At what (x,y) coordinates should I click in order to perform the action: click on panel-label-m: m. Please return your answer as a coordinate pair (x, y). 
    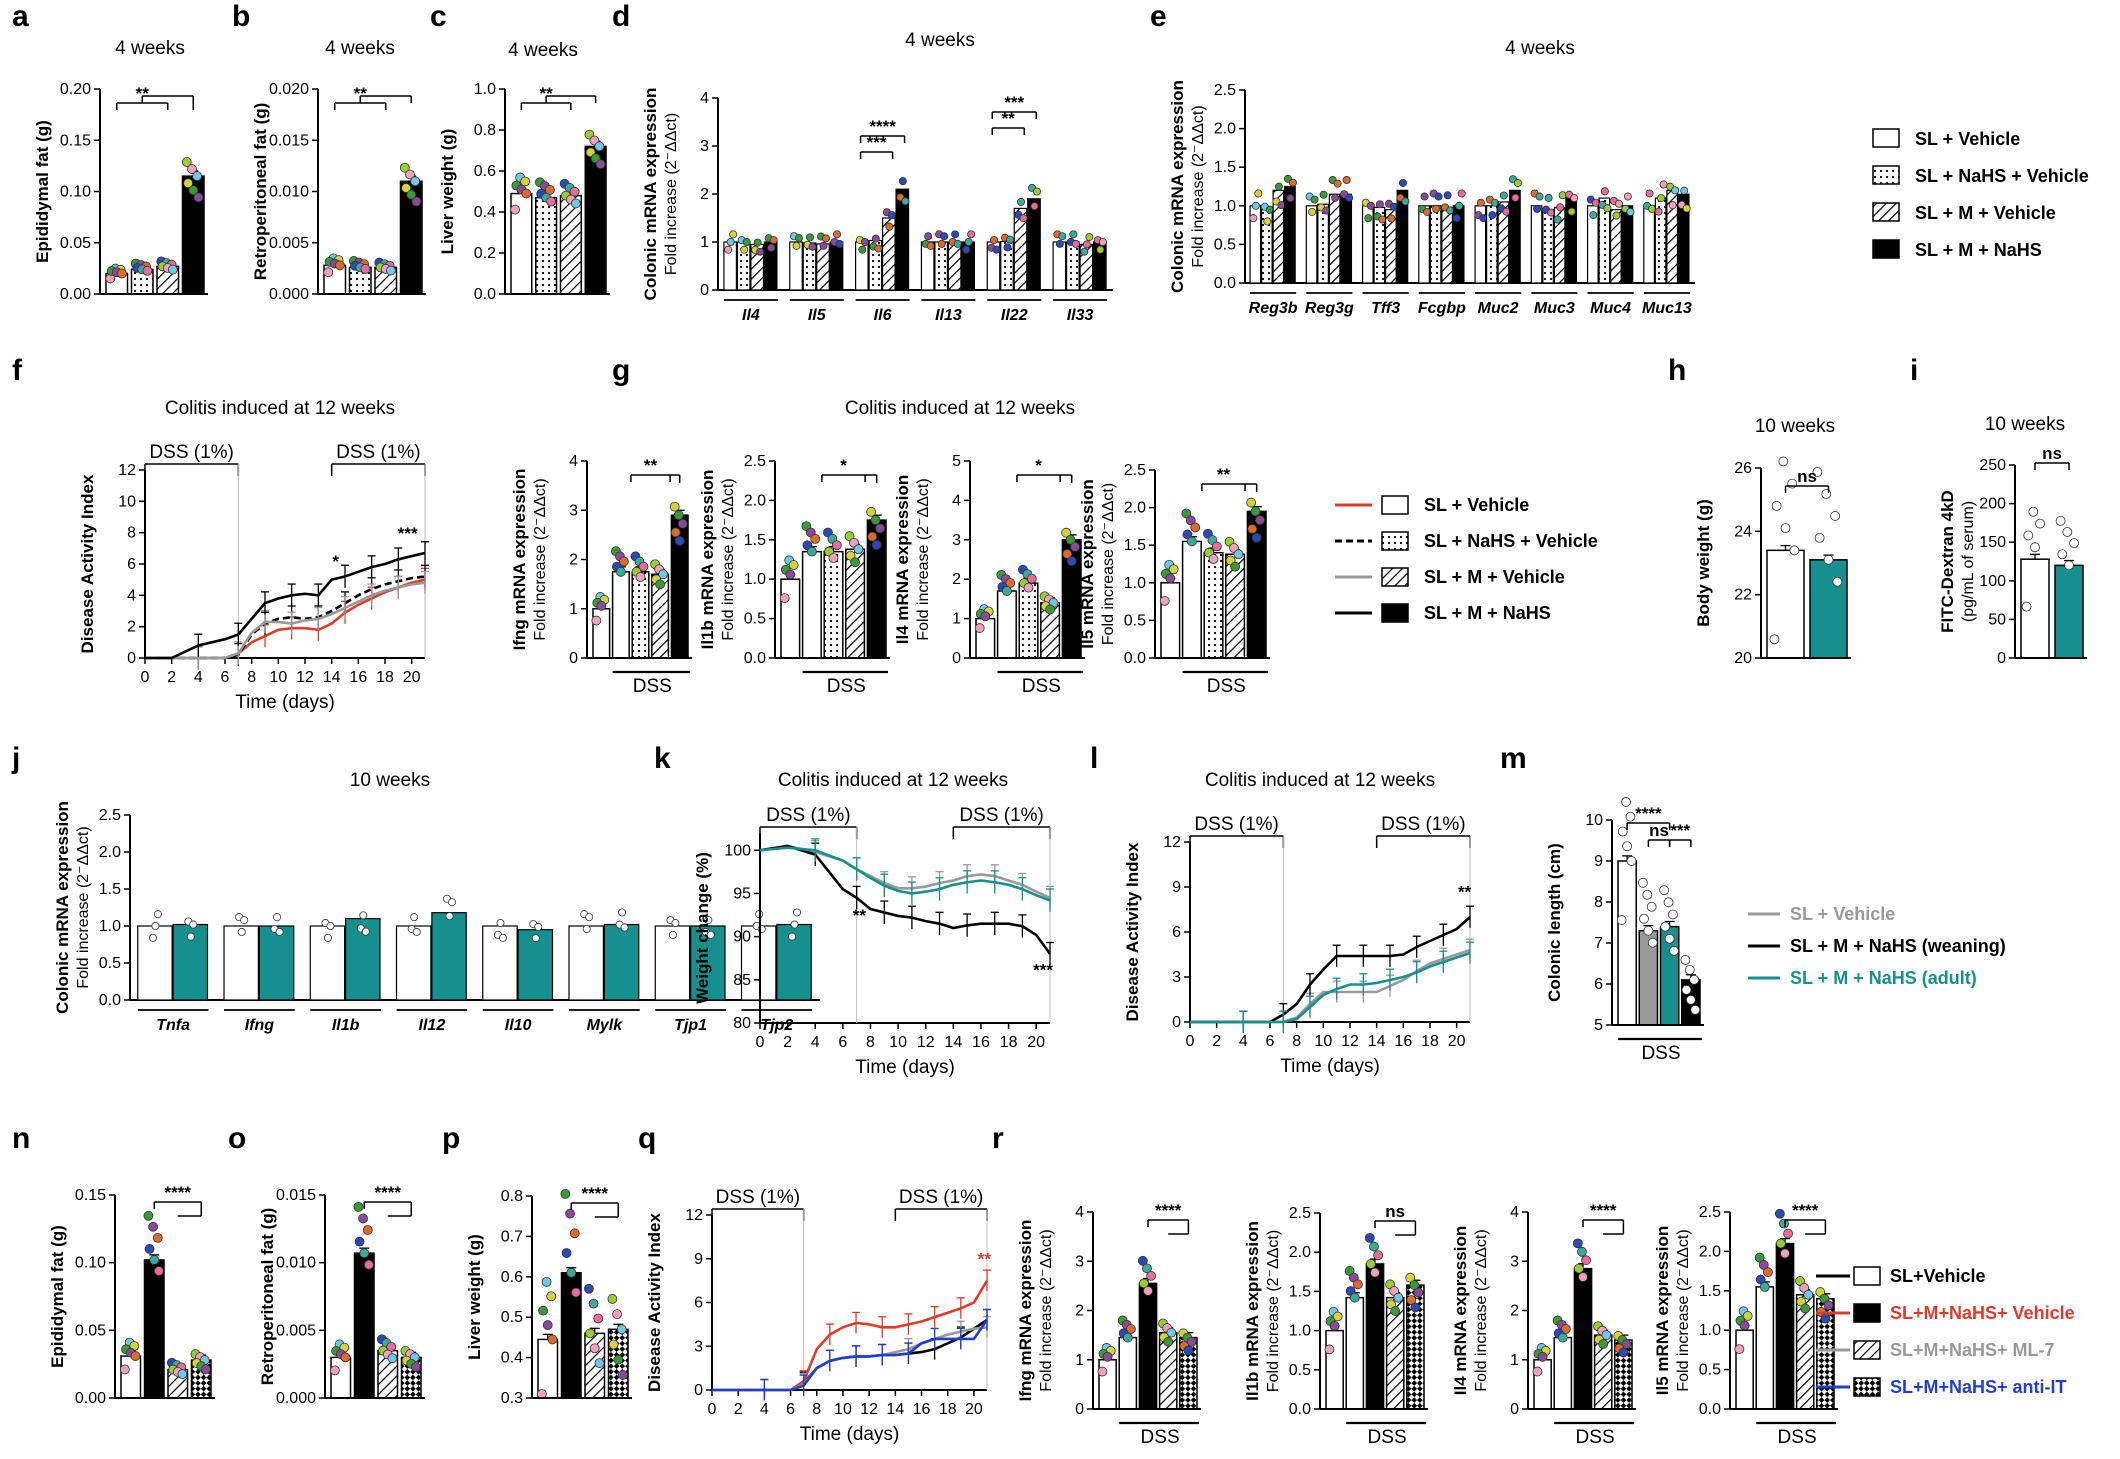
    Looking at the image, I should click on (1513, 758).